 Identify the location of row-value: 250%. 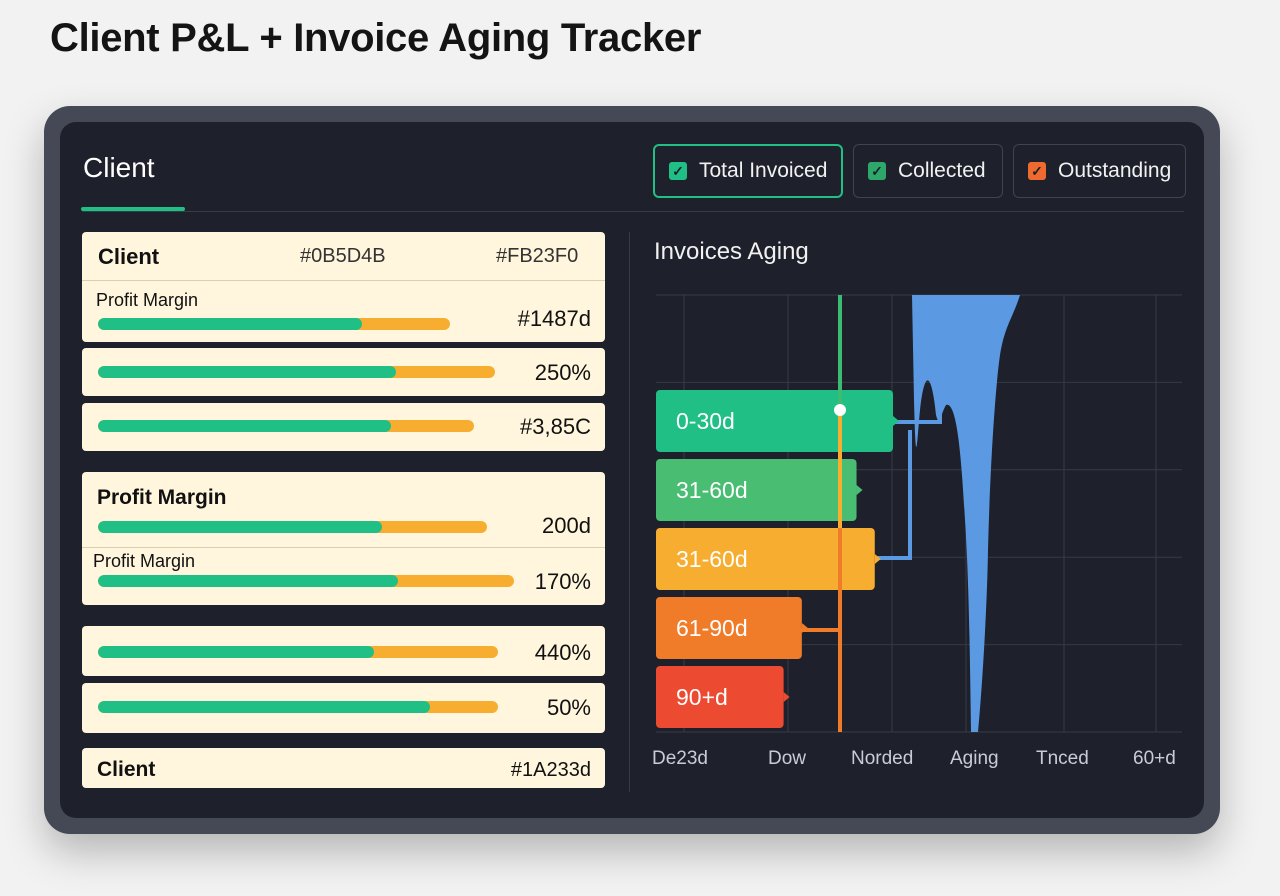
(562, 372).